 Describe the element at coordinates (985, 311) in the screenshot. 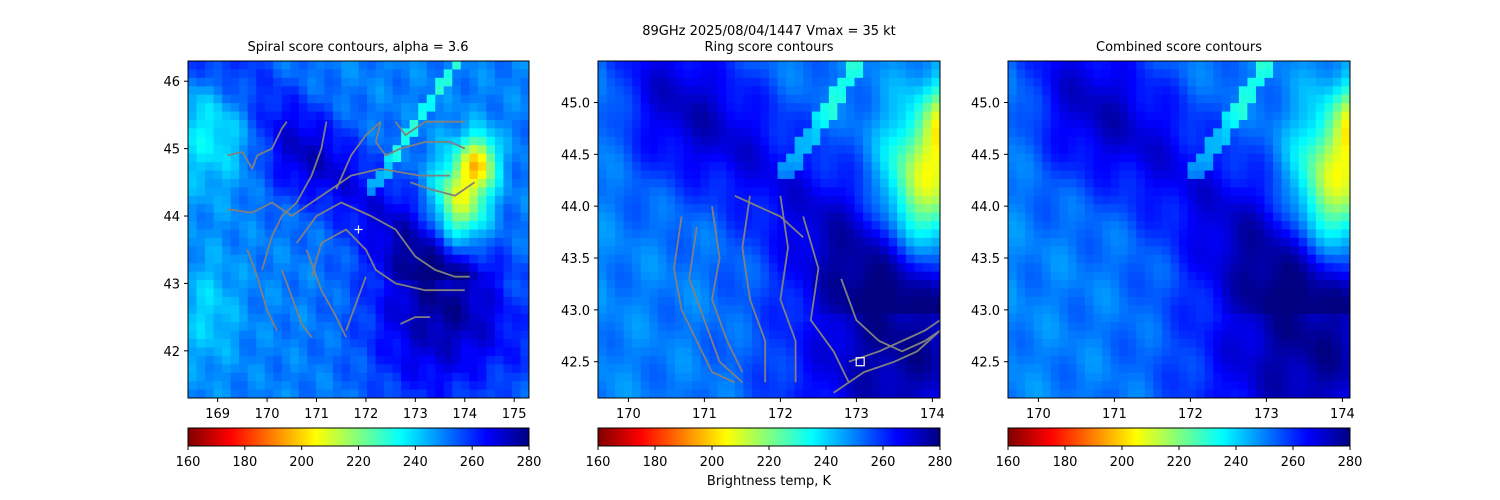

I see `y-tick-label: 43.0` at that location.